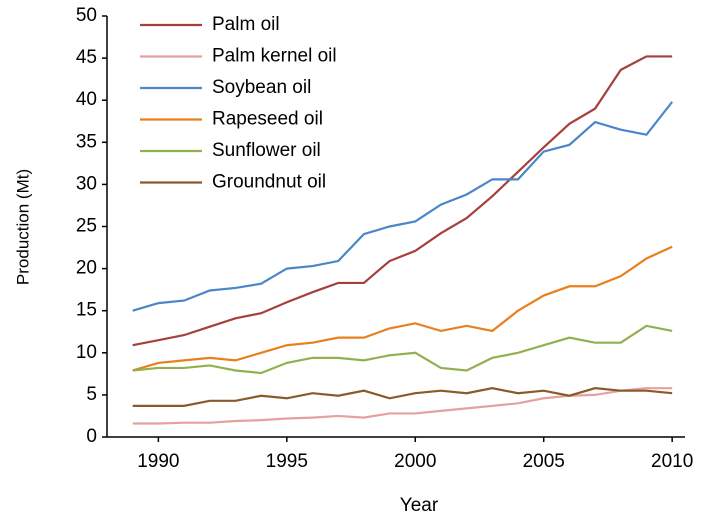 The height and width of the screenshot is (519, 704). I want to click on legend-label: Soybean oil, so click(261, 87).